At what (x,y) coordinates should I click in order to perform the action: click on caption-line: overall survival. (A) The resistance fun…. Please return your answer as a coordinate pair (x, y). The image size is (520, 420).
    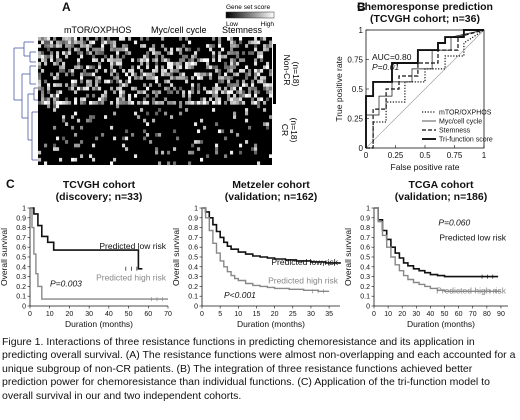
    Looking at the image, I should click on (259, 362).